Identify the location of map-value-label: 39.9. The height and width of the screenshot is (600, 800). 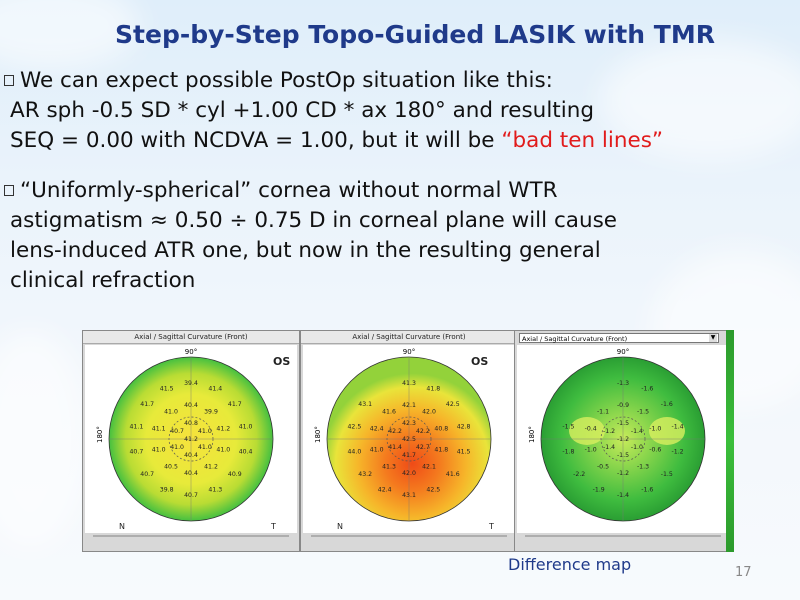
(211, 412).